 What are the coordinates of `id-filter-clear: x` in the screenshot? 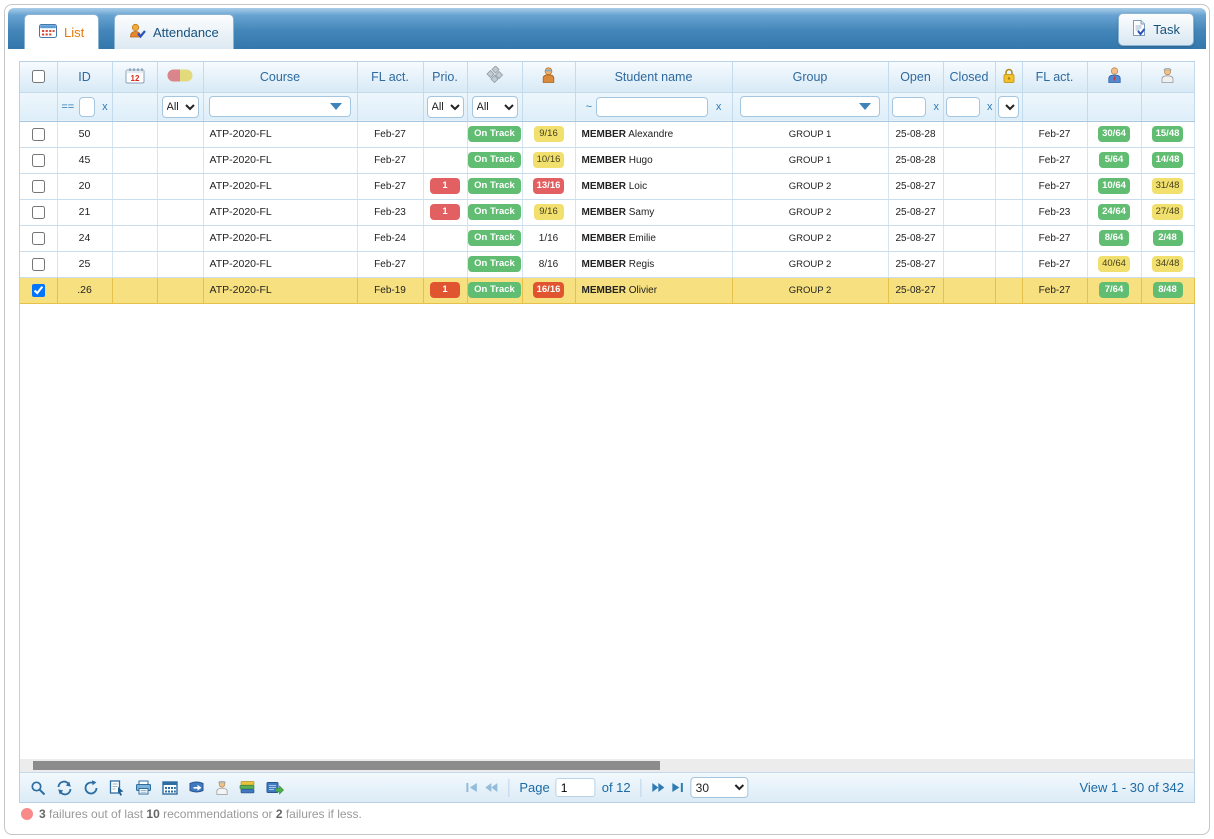 It's located at (105, 106).